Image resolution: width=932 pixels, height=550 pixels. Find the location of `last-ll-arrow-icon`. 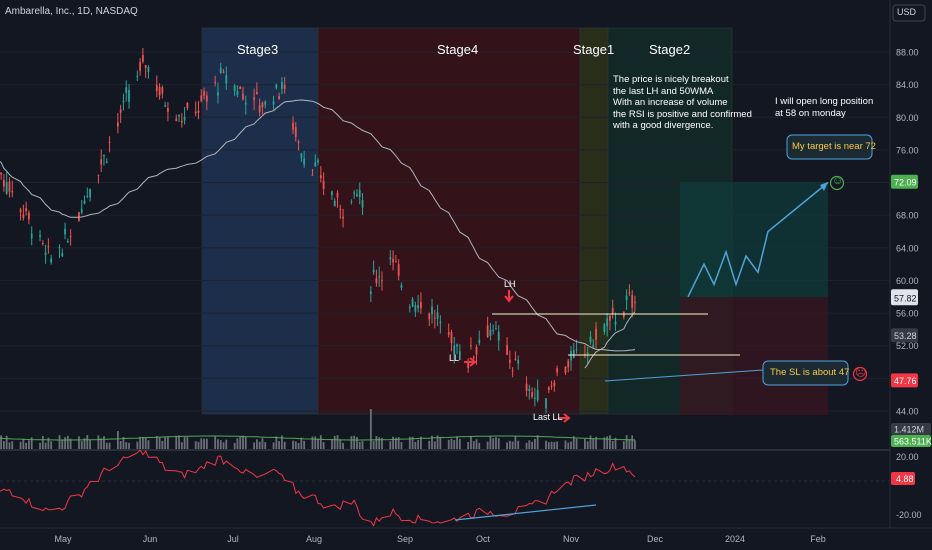

last-ll-arrow-icon is located at coordinates (564, 418).